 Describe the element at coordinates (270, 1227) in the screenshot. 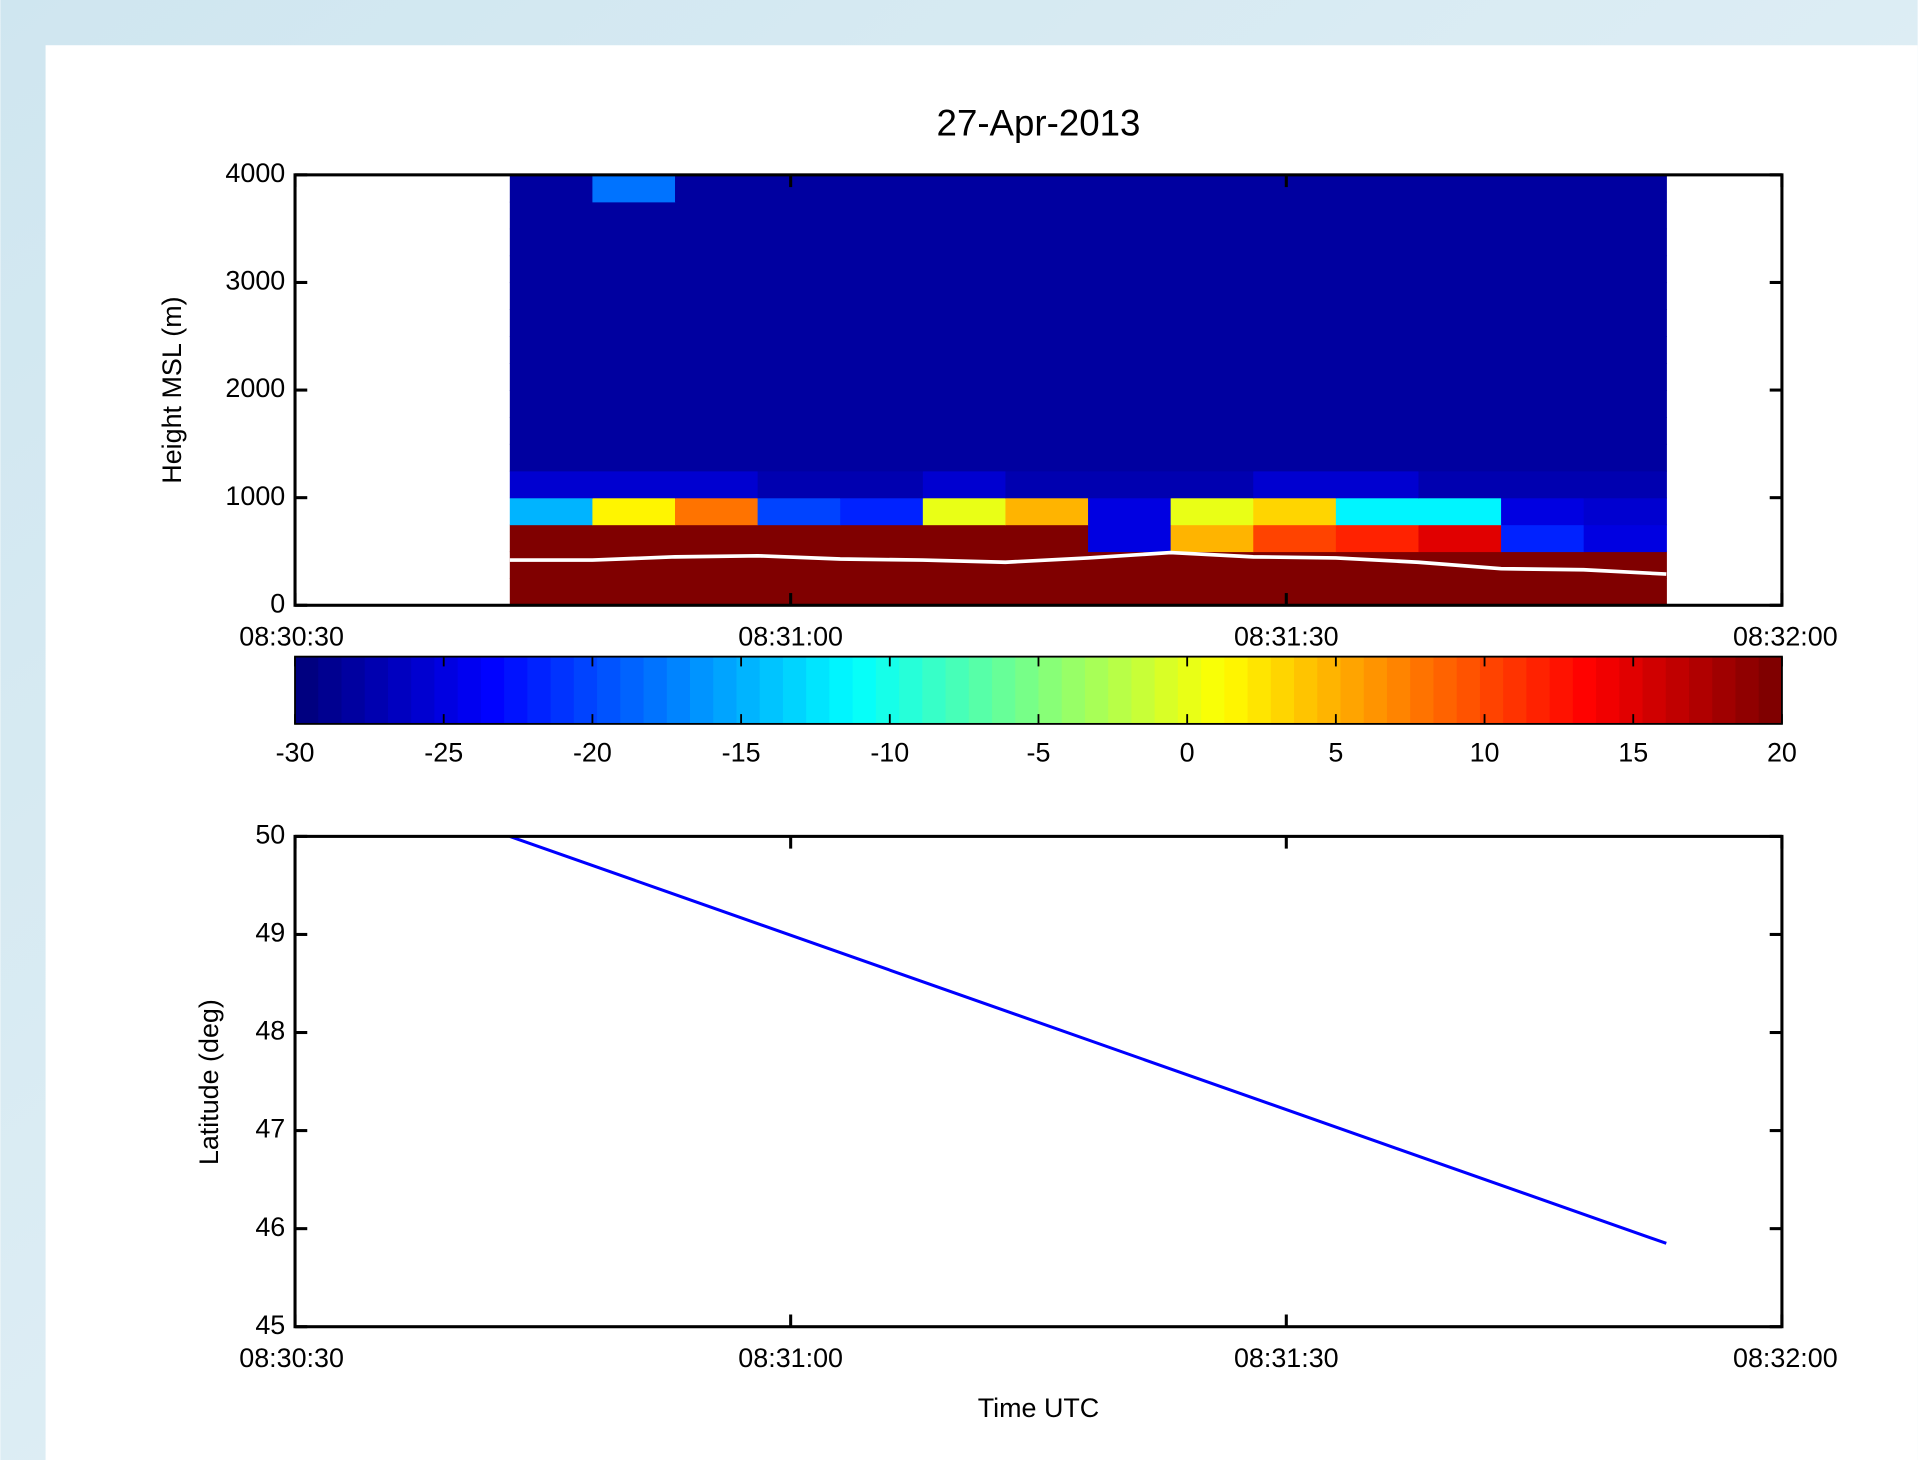

I see `y-tick-label: 46` at that location.